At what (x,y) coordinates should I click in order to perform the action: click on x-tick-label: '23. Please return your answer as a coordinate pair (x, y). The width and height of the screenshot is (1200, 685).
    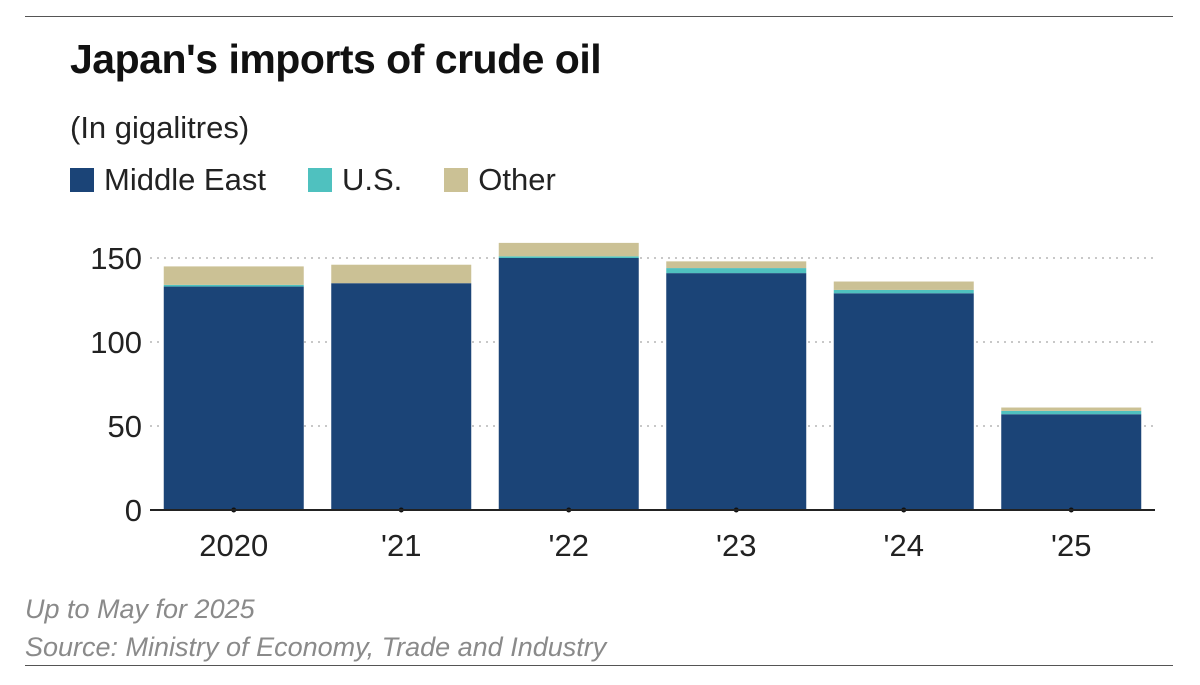
    Looking at the image, I should click on (736, 545).